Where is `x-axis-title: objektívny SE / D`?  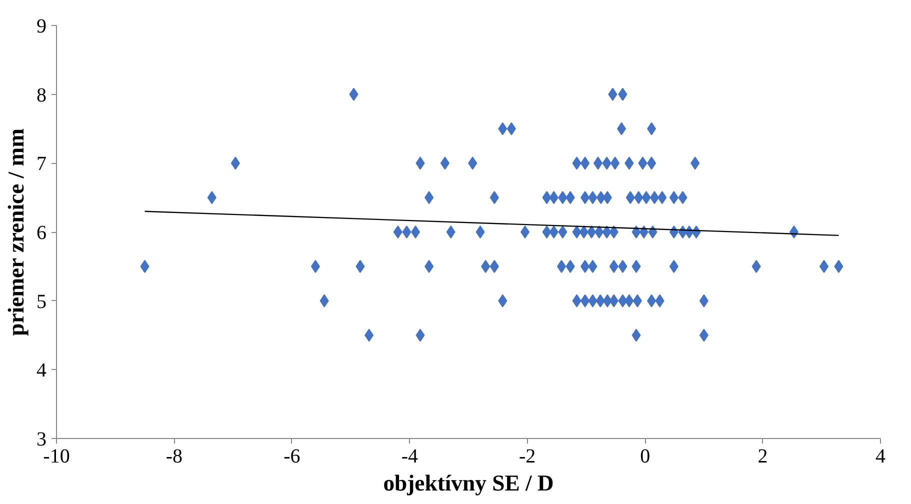 x-axis-title: objektívny SE / D is located at coordinates (468, 483).